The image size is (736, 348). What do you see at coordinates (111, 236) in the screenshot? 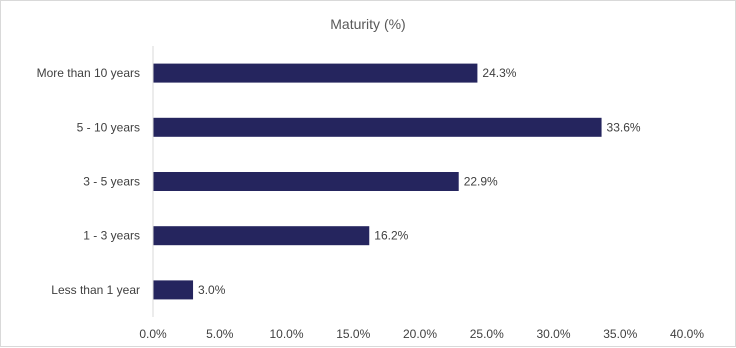
I see `category-label-1: 1 - 3 years` at bounding box center [111, 236].